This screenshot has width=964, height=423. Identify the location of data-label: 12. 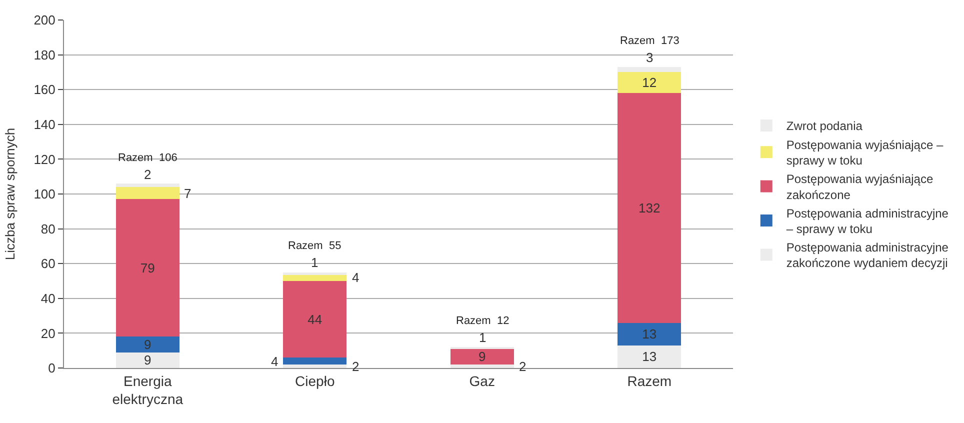
(649, 82).